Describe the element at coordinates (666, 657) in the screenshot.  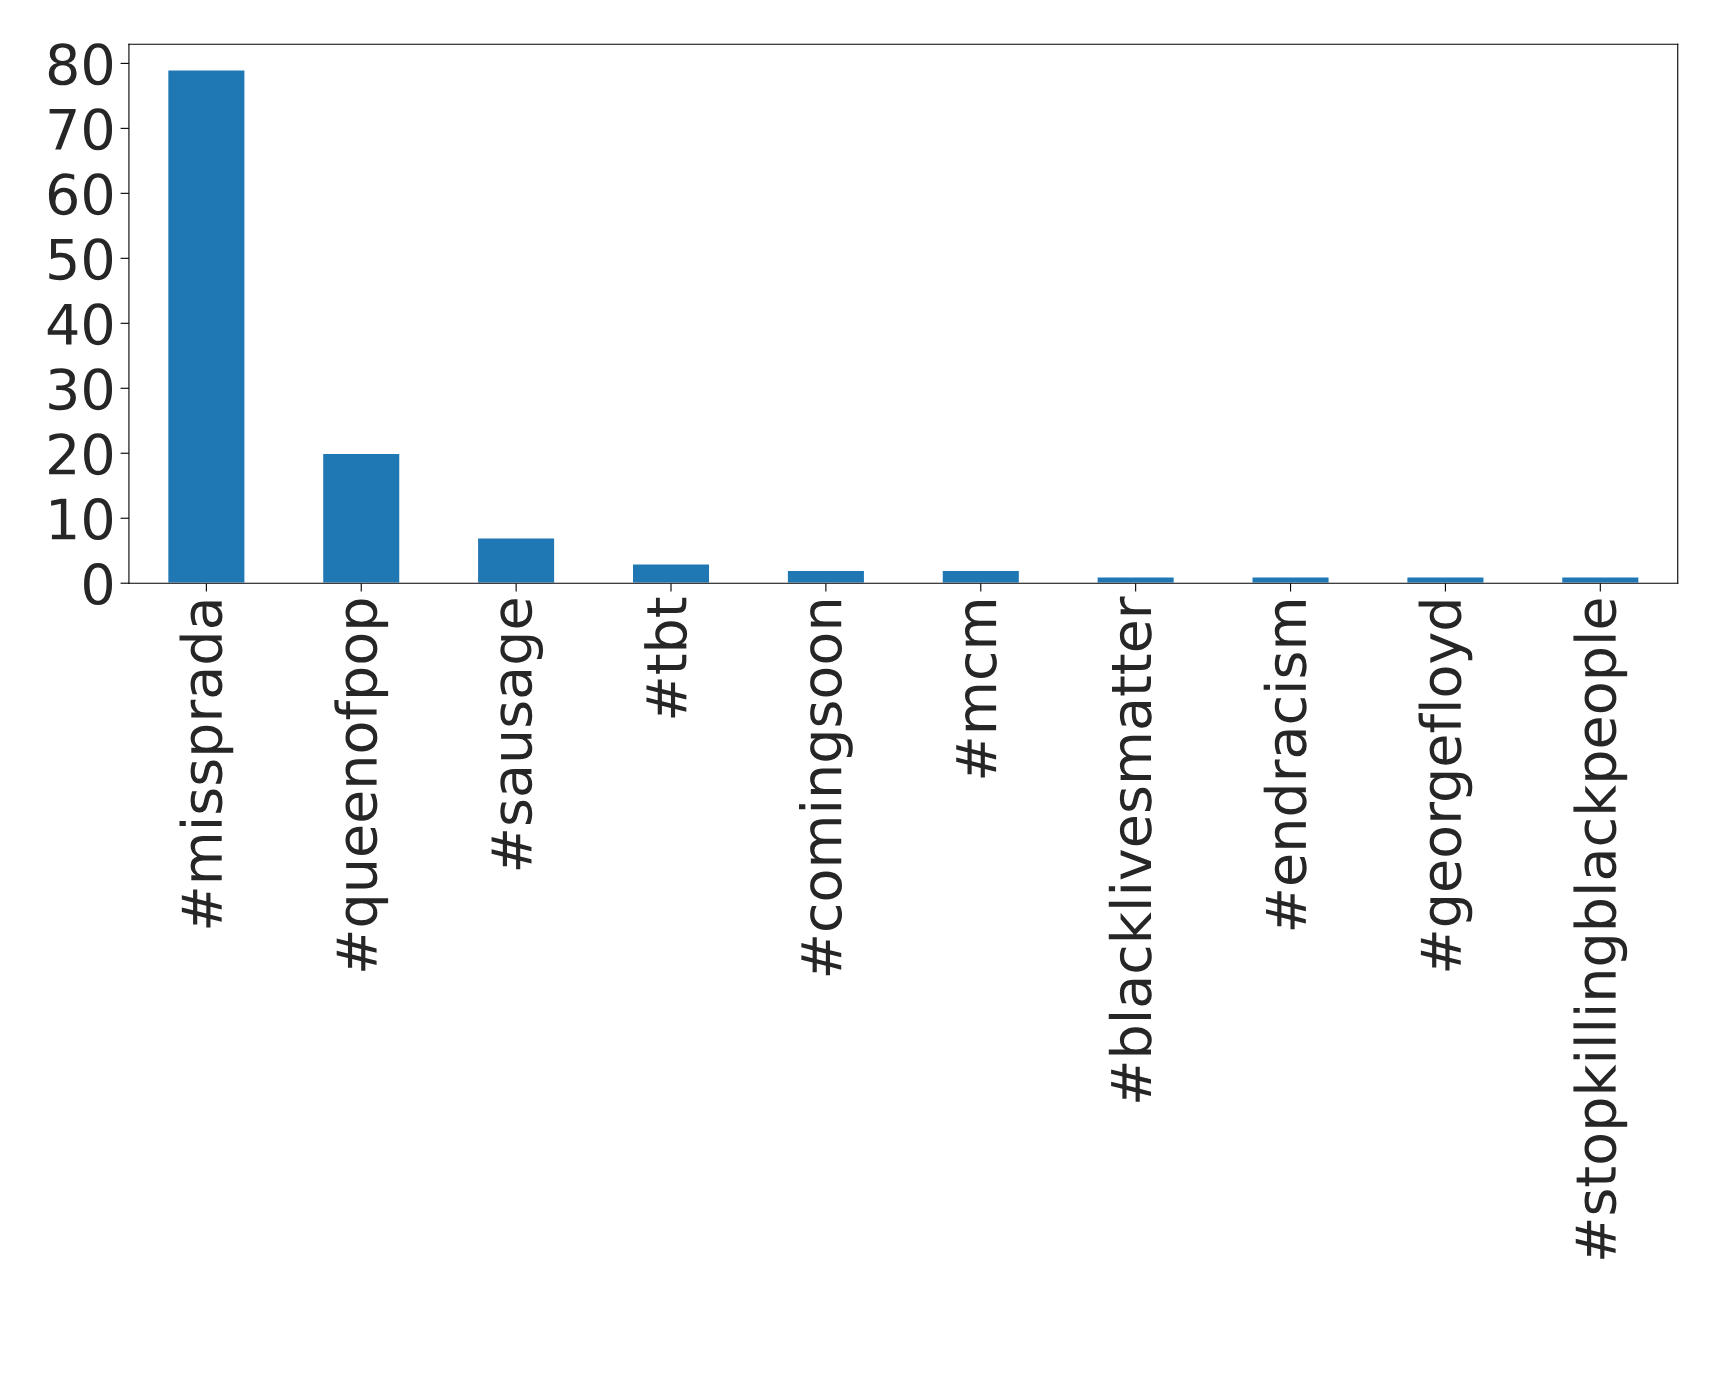
I see `x-tick-label: #tbt` at that location.